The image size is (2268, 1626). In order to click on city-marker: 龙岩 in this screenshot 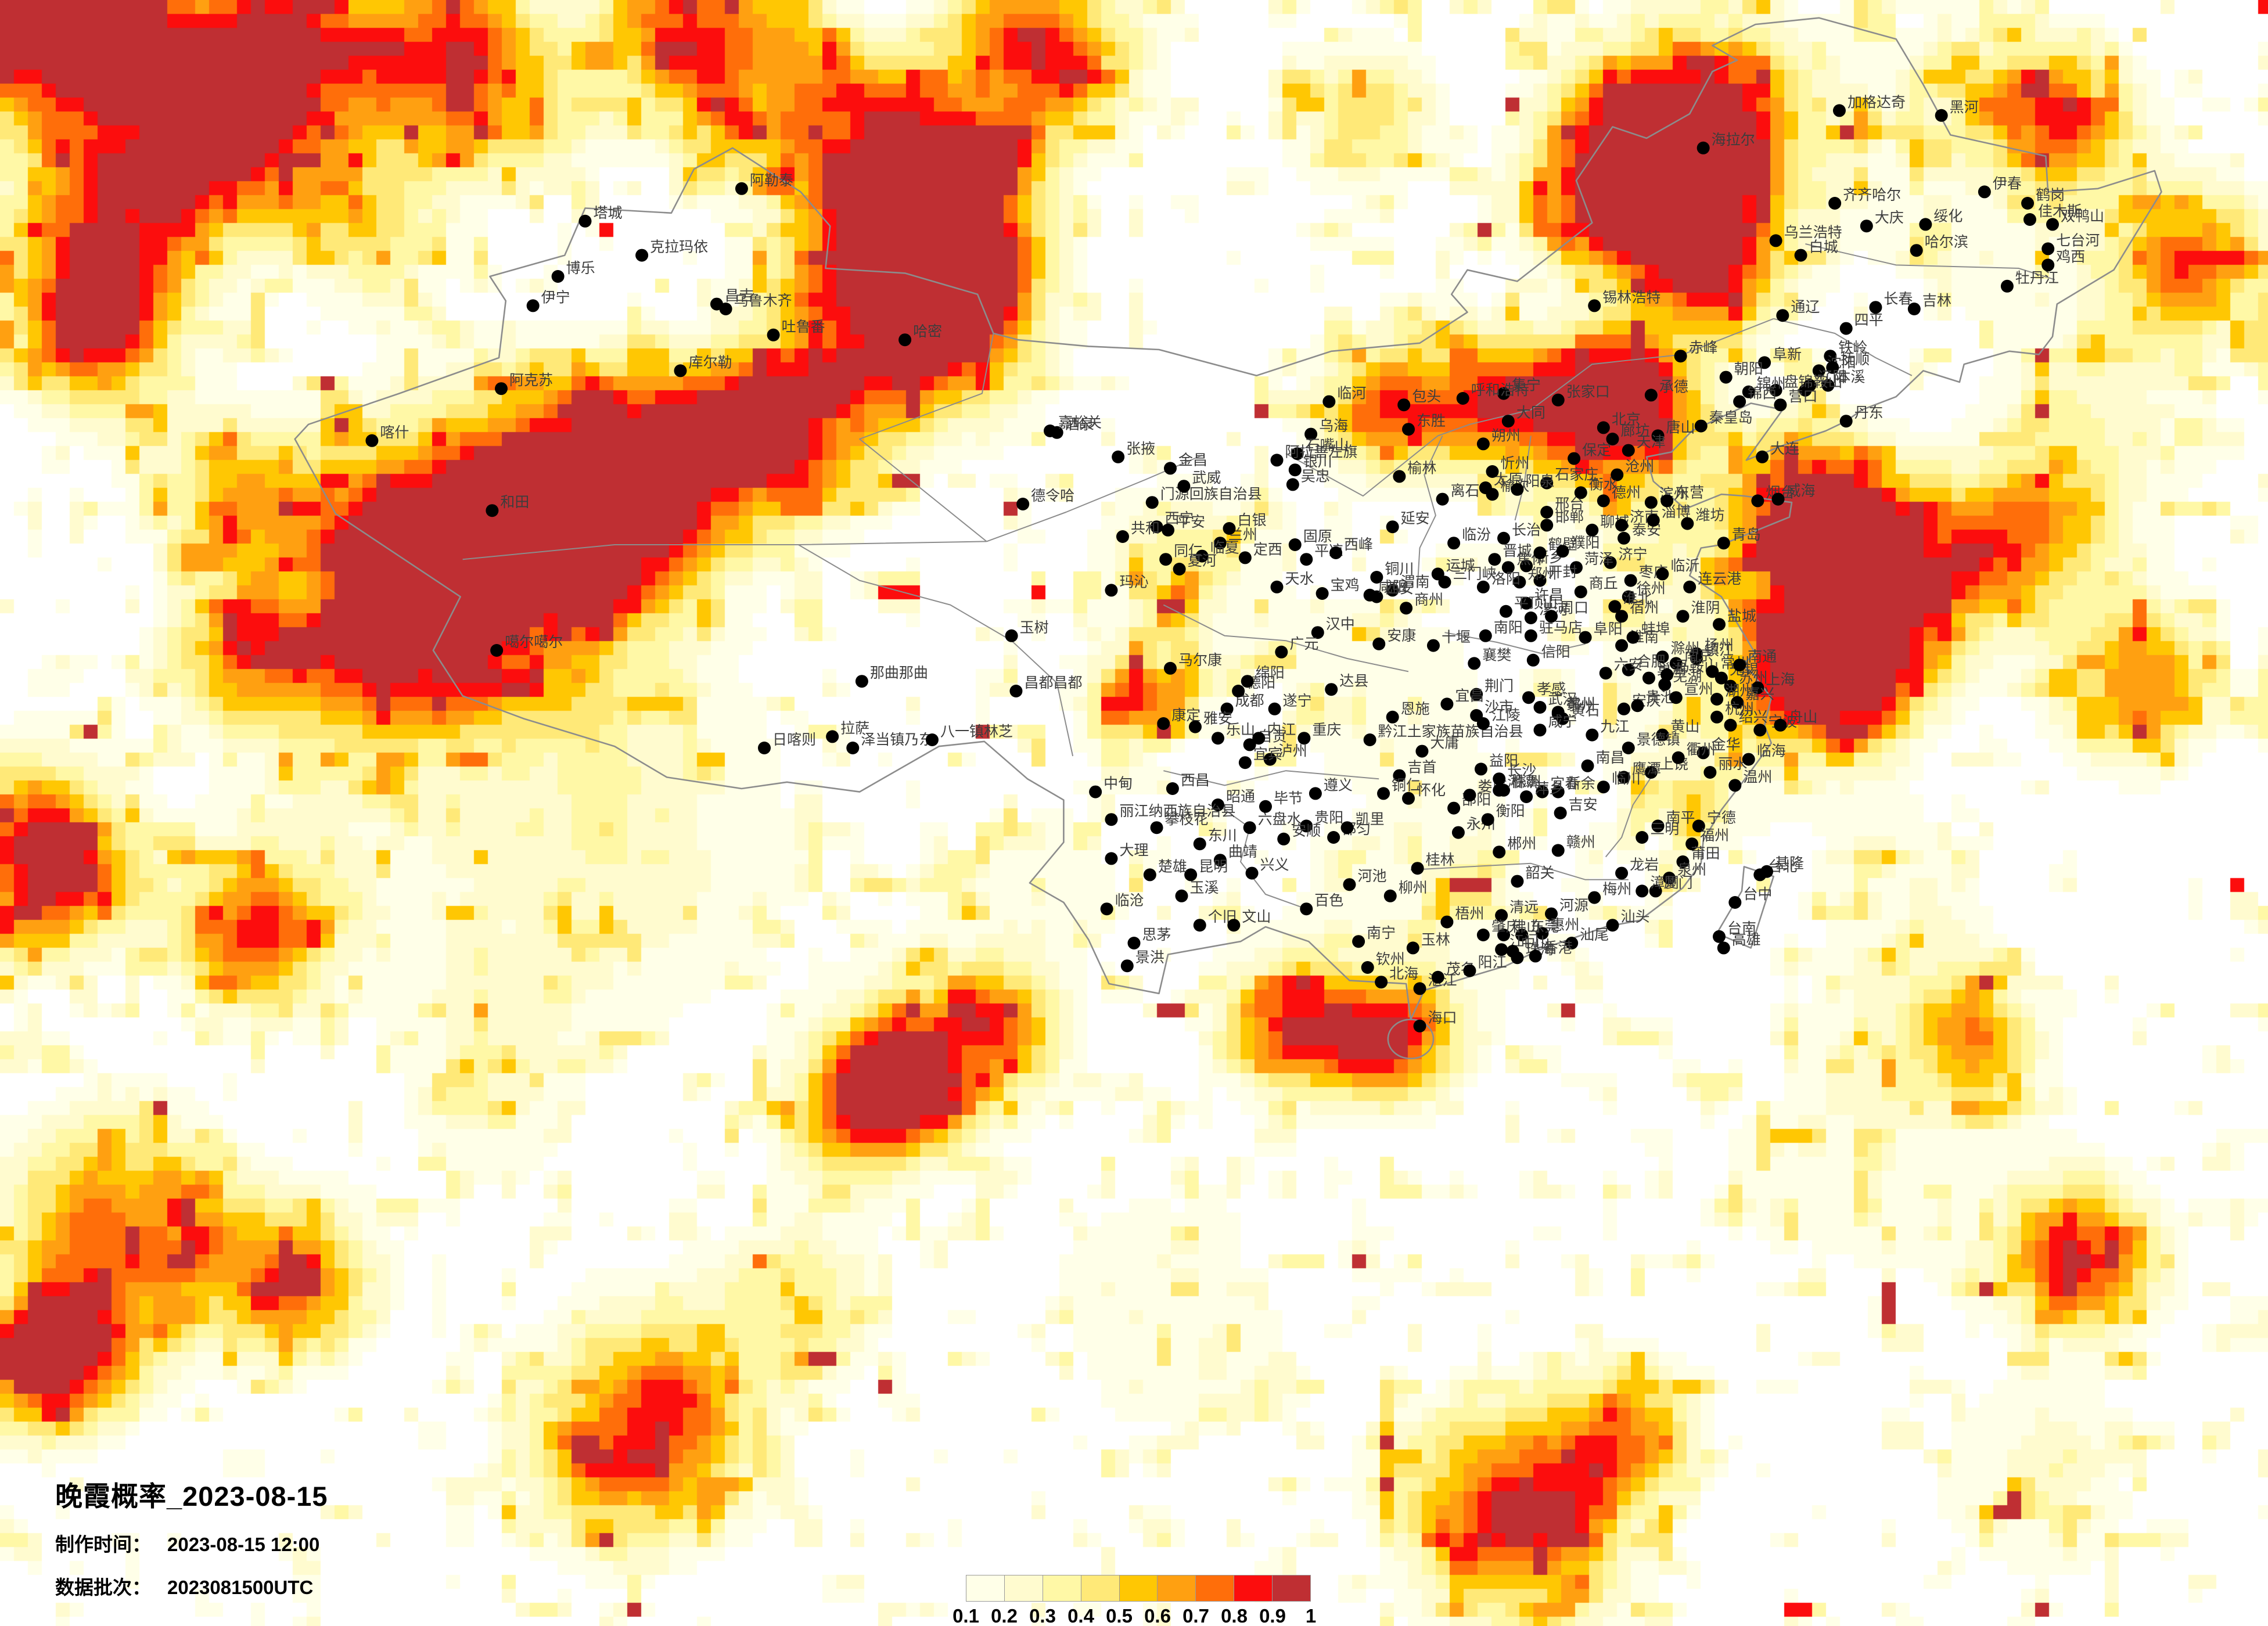, I will do `click(1637, 868)`.